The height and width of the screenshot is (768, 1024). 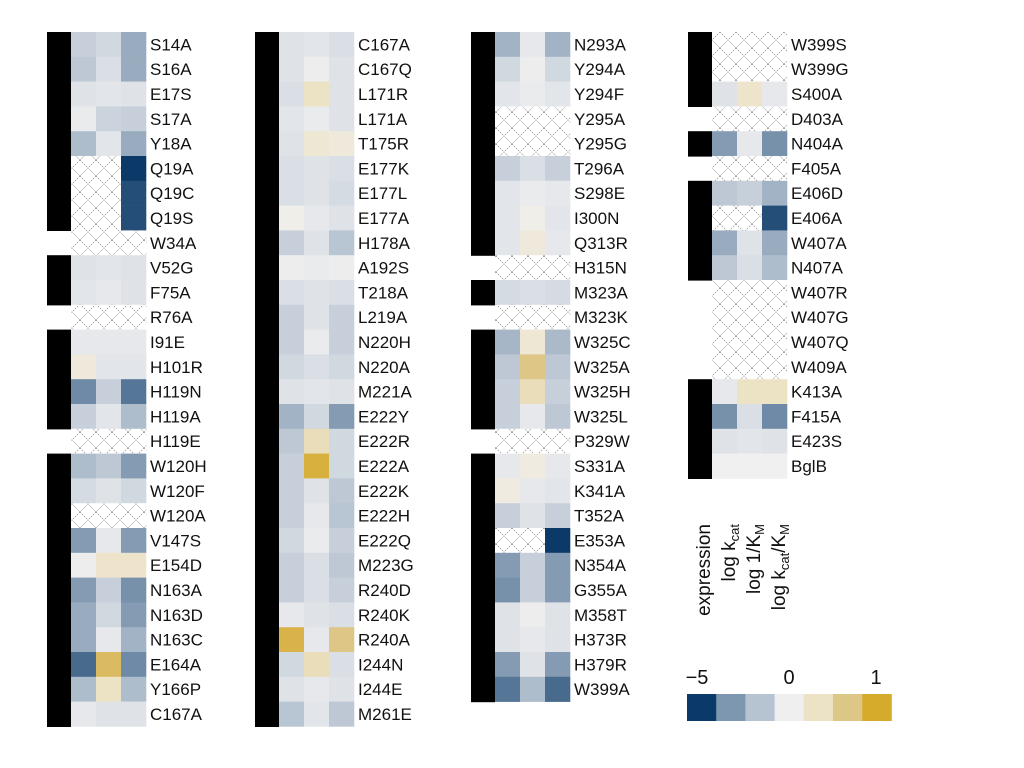 I want to click on row-label: W325L, so click(x=601, y=416).